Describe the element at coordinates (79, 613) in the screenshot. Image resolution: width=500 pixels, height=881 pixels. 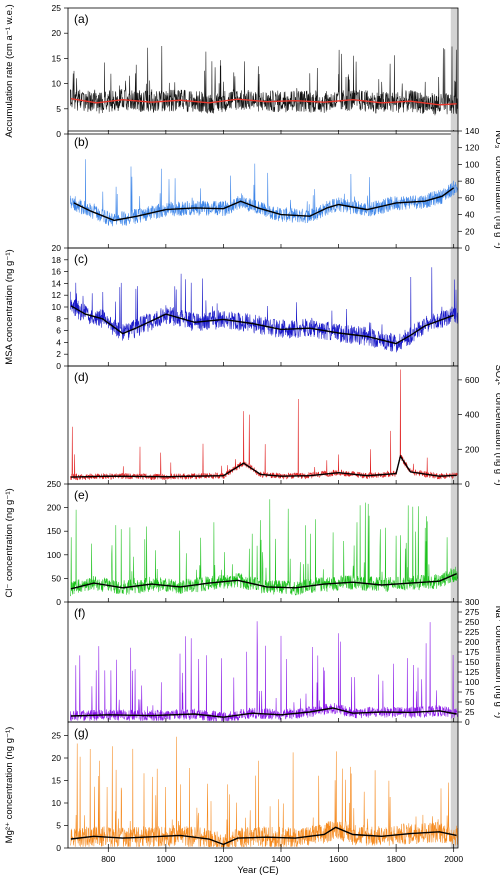
I see `panel-letter: (f)` at that location.